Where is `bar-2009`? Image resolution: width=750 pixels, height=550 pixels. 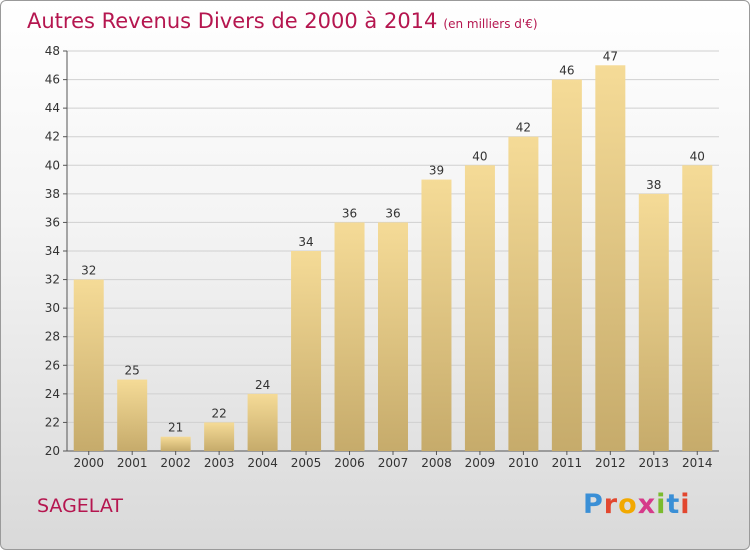
bar-2009 is located at coordinates (479, 308).